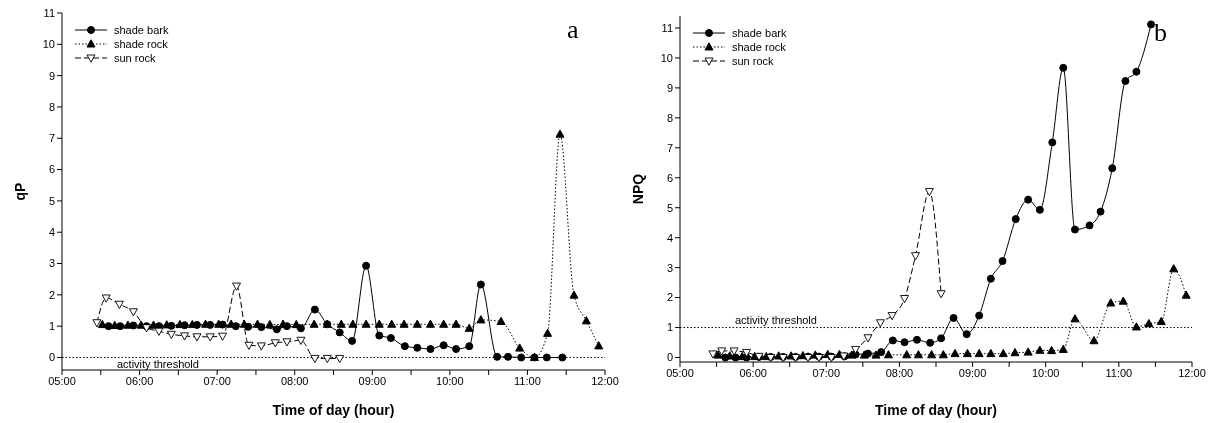  What do you see at coordinates (573, 30) in the screenshot?
I see `annotation: a` at bounding box center [573, 30].